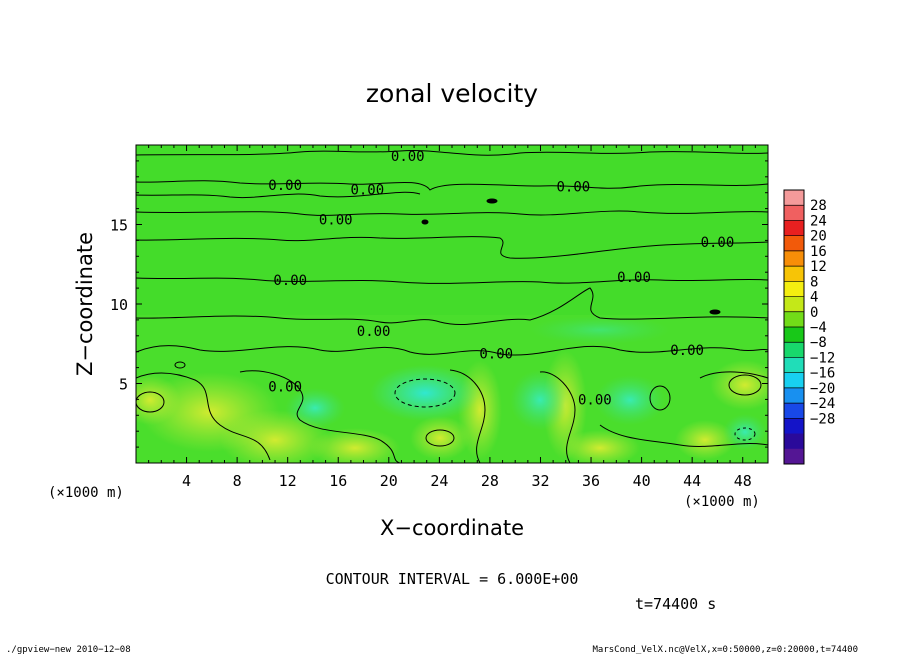 The image size is (904, 654). I want to click on colorbar-label: 28, so click(818, 206).